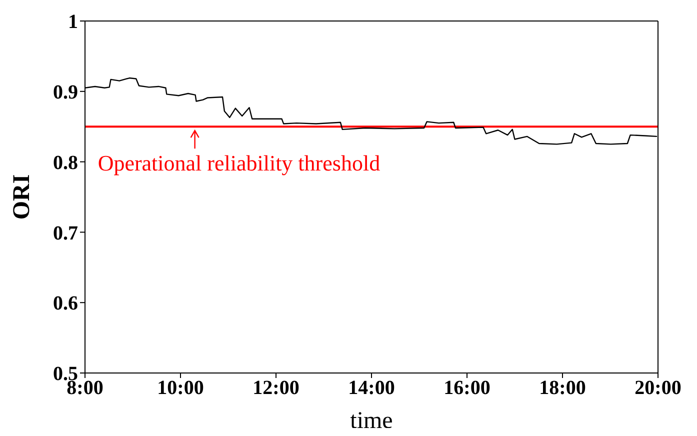  Describe the element at coordinates (65, 93) in the screenshot. I see `y-tick-label: 0.9` at that location.